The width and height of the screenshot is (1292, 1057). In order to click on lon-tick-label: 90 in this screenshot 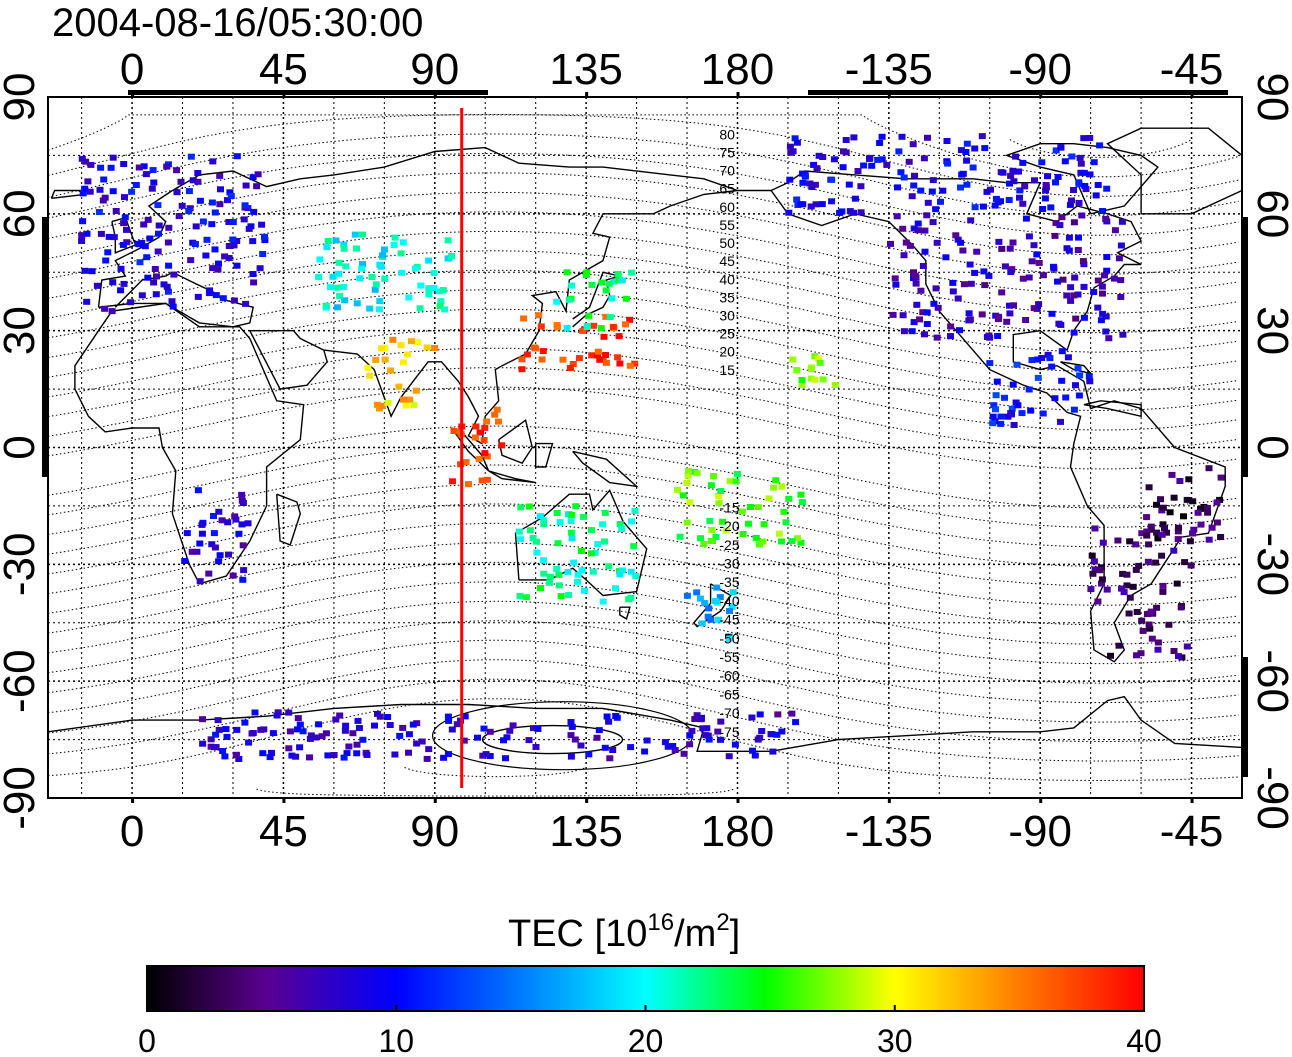, I will do `click(434, 831)`.